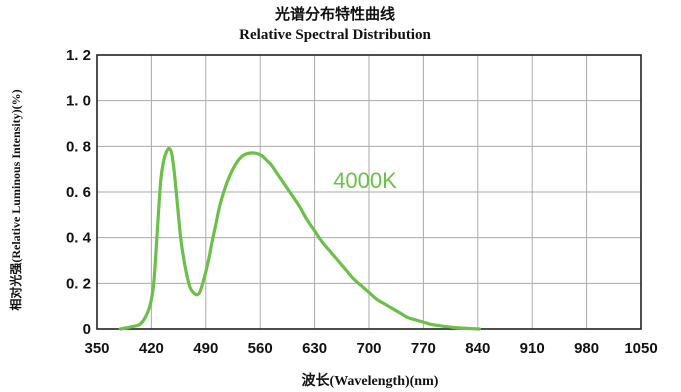  I want to click on chart-subtitle: Relative Spectral Distribution, so click(335, 35).